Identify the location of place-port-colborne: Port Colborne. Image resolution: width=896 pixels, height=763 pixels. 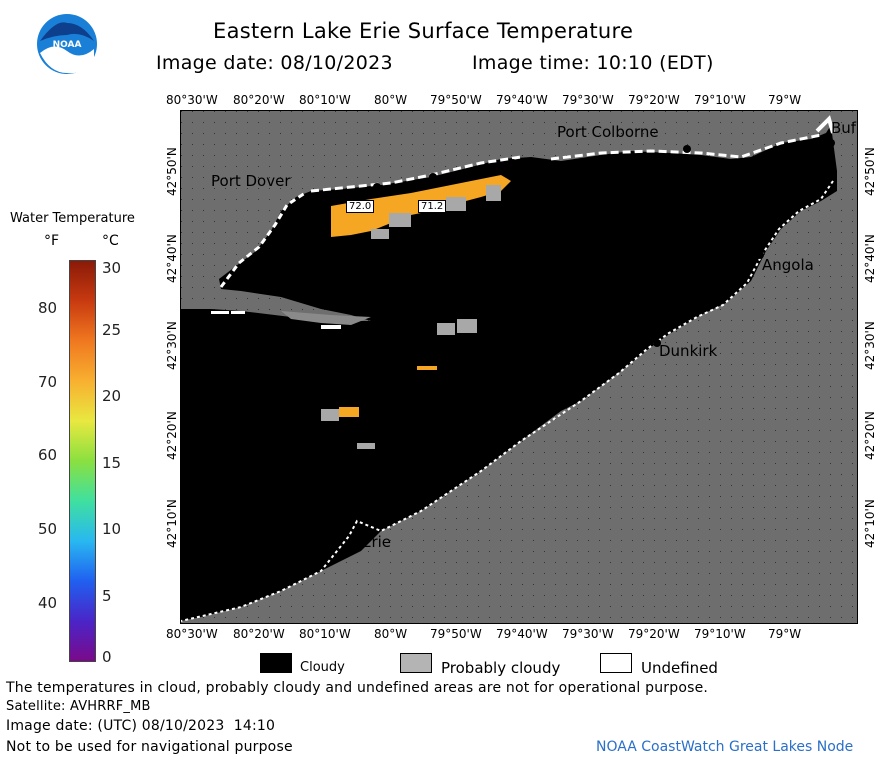
(608, 132).